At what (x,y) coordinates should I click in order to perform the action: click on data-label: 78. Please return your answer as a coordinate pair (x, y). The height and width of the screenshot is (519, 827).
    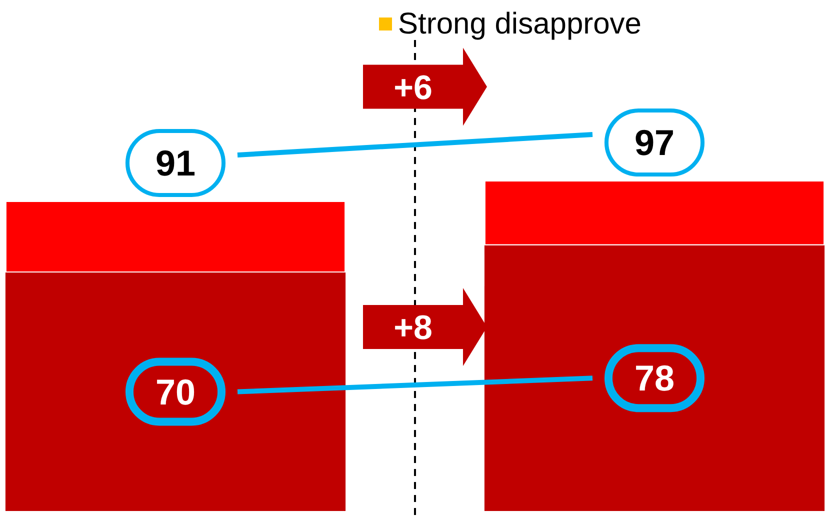
    Looking at the image, I should click on (654, 378).